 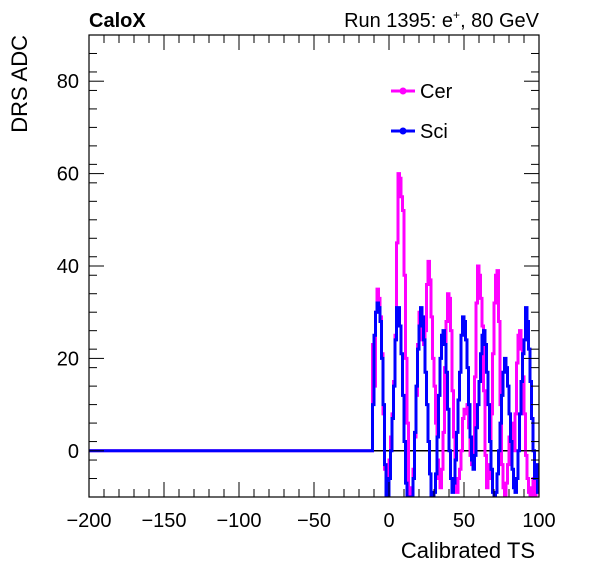 I want to click on legend-marker-sci, so click(x=403, y=131).